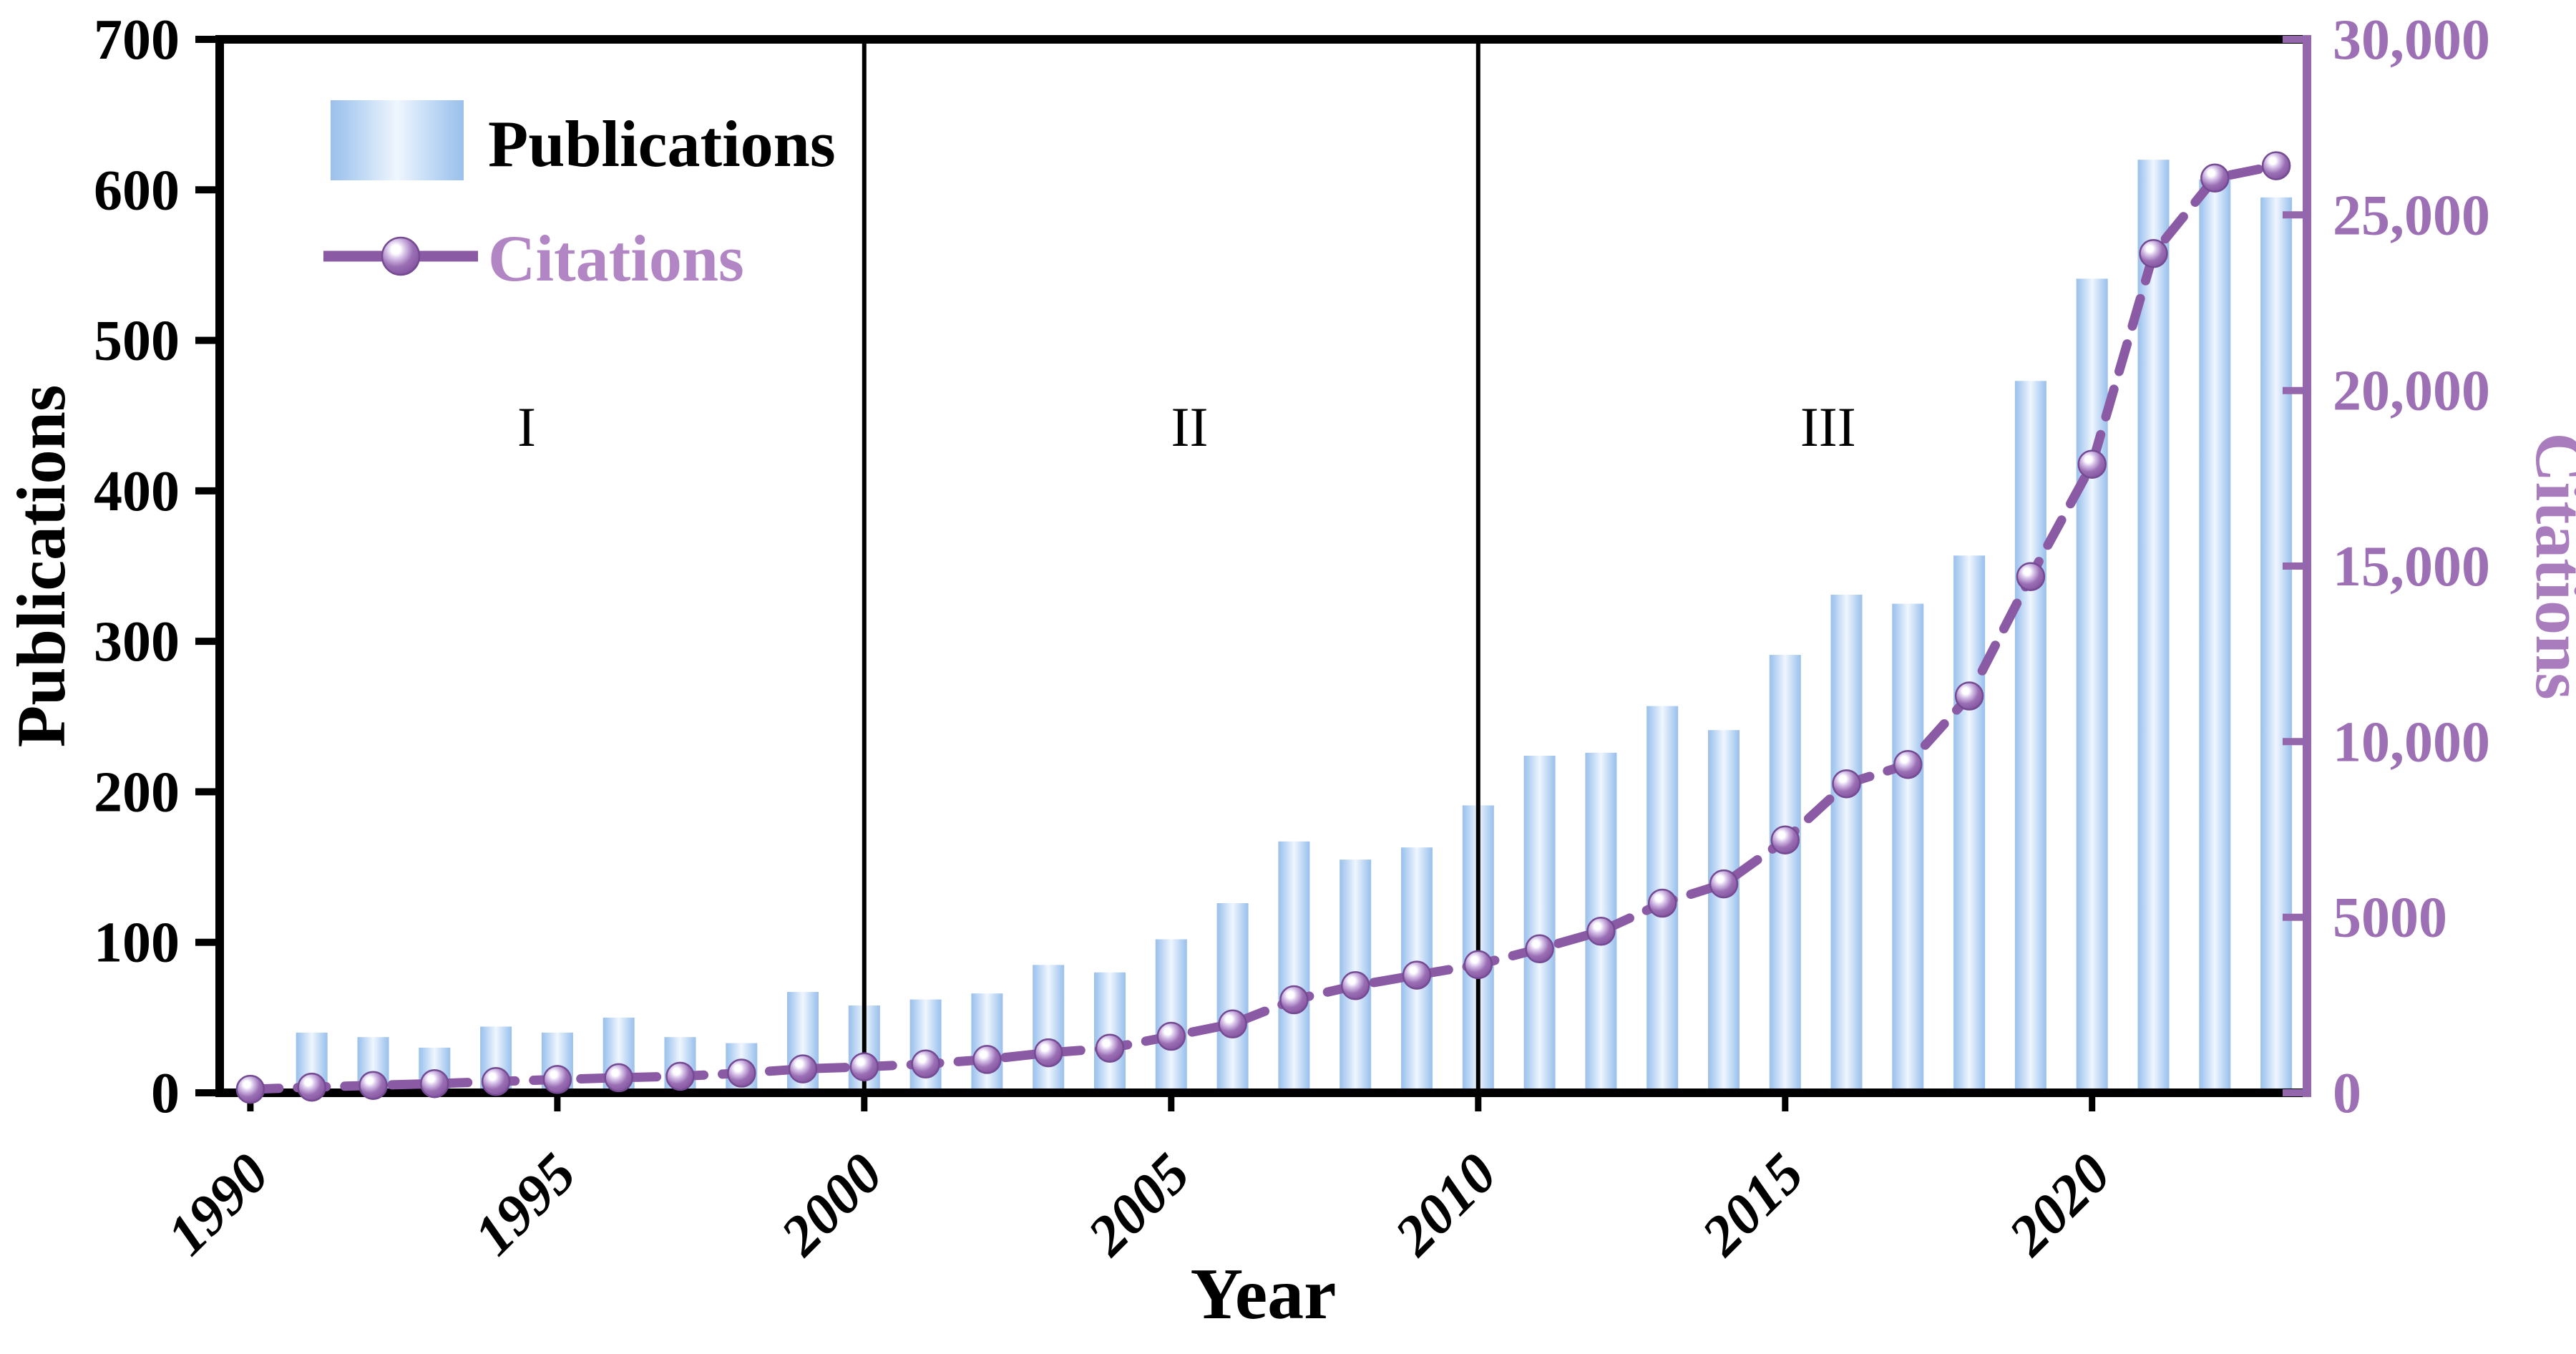  What do you see at coordinates (987, 1043) in the screenshot?
I see `bar-2002` at bounding box center [987, 1043].